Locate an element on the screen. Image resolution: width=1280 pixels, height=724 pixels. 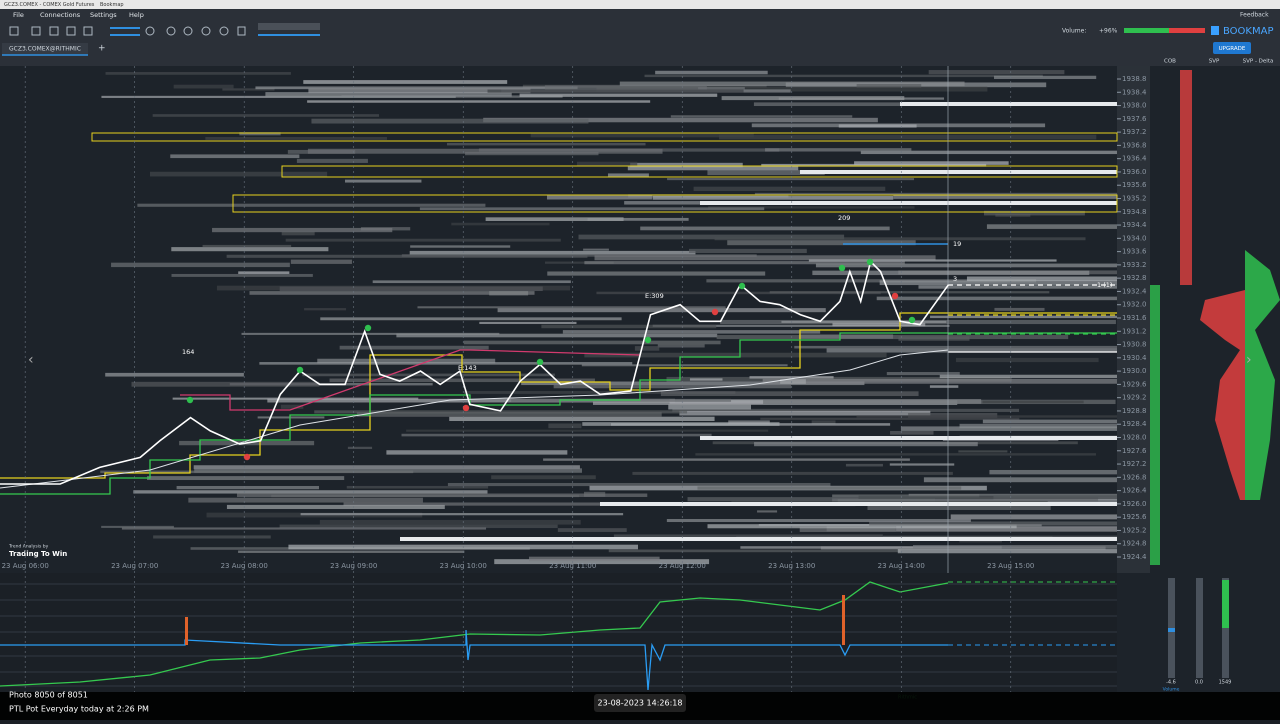
menu-item: Help is located at coordinates (136, 15).